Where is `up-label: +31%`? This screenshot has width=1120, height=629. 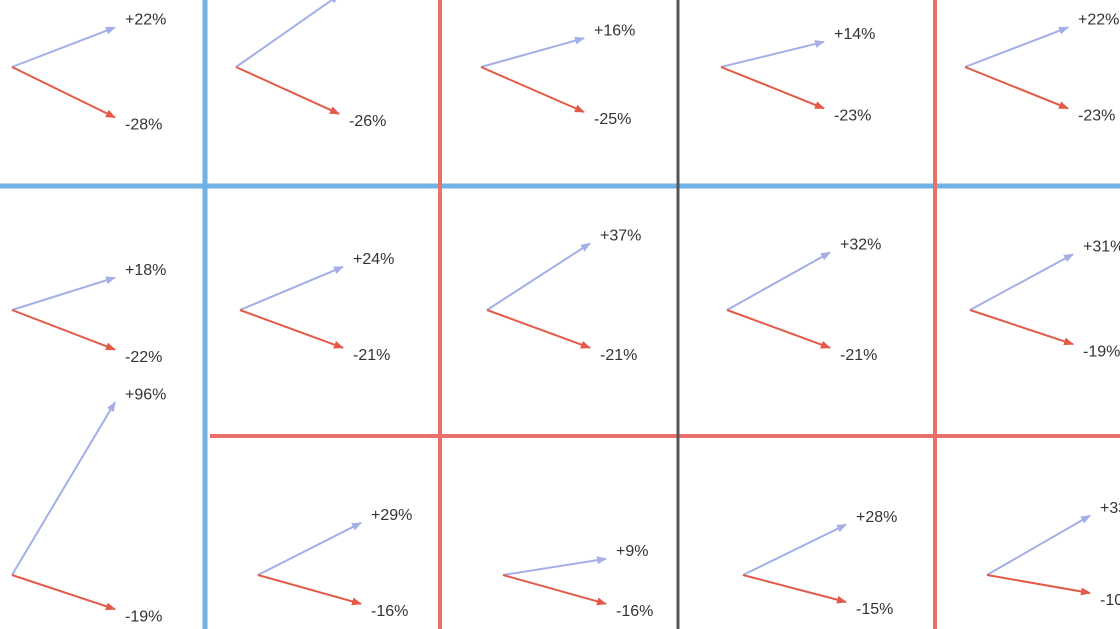 up-label: +31% is located at coordinates (1101, 246).